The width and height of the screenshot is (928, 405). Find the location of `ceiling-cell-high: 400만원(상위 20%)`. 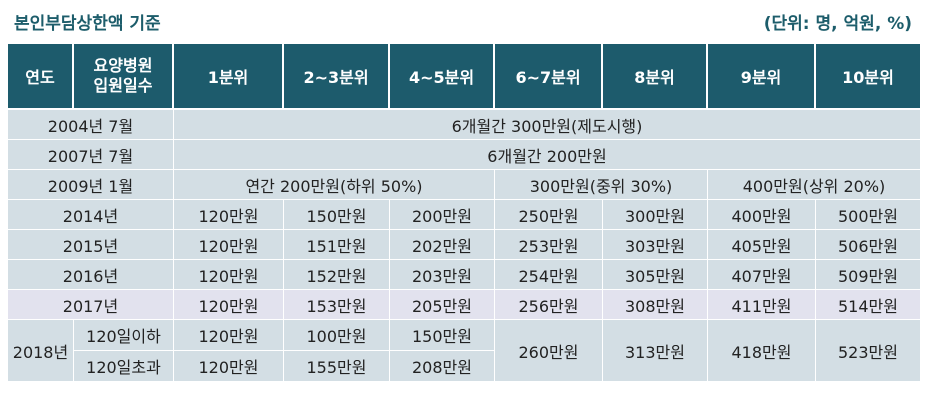

ceiling-cell-high: 400만원(상위 20%) is located at coordinates (814, 185).